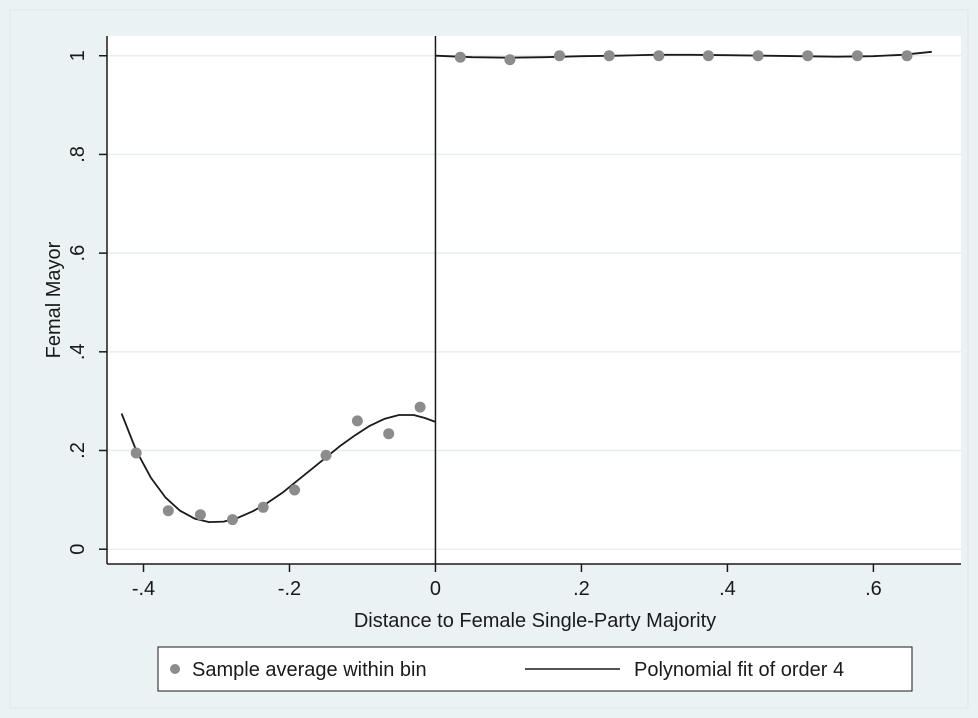 The image size is (978, 718). I want to click on legend-label-sample-average: Sample average within bin, so click(309, 670).